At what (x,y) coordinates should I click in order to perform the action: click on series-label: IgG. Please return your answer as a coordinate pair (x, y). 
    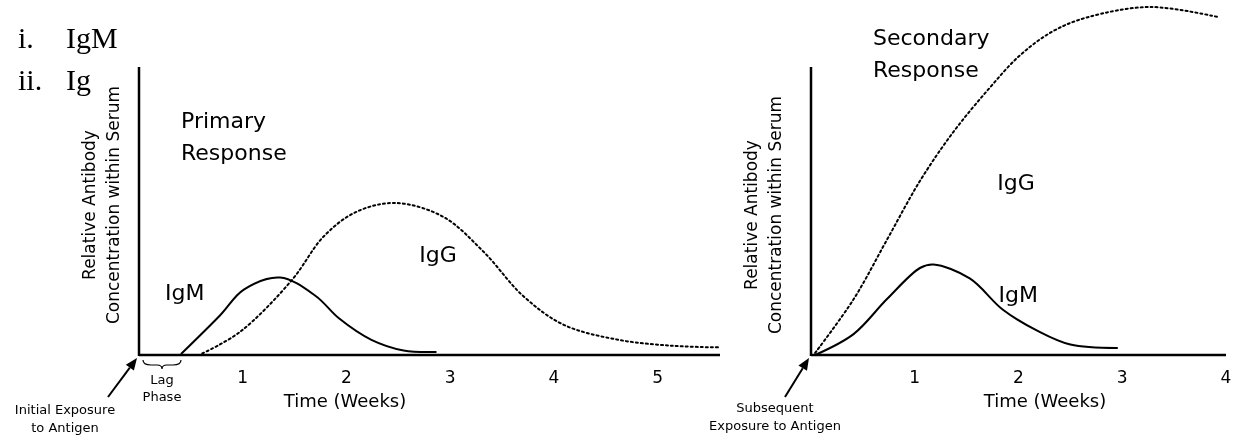
    Looking at the image, I should click on (438, 254).